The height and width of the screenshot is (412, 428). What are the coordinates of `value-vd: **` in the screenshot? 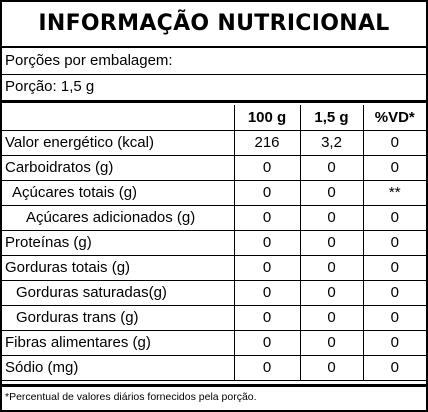 It's located at (394, 192).